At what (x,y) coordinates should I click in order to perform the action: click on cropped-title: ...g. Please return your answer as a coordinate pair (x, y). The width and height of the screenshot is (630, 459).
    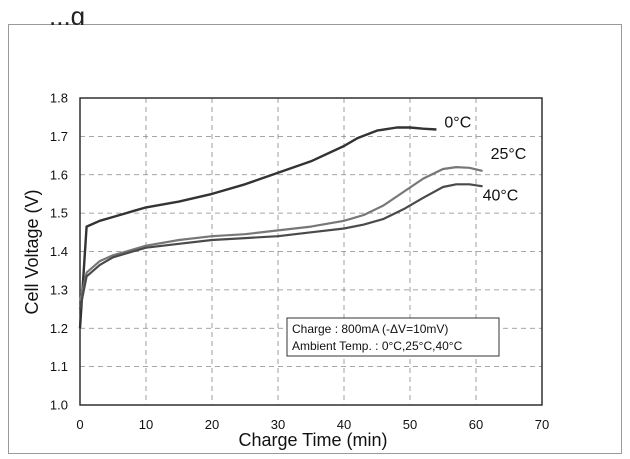
    Looking at the image, I should click on (109, 18).